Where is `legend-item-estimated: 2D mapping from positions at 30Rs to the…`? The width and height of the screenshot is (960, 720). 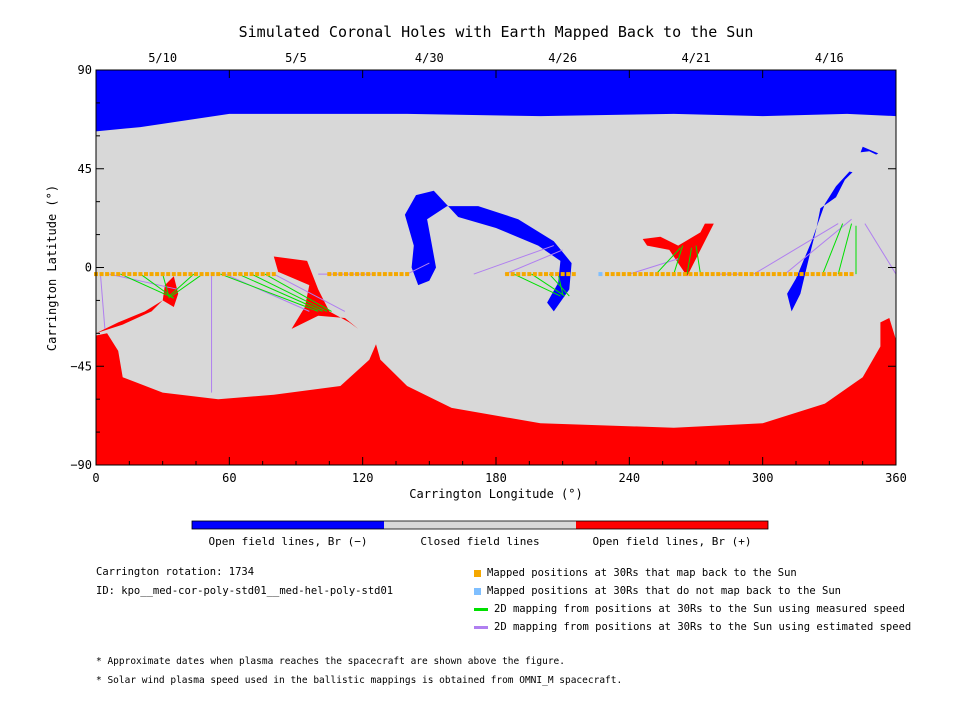
legend-item-estimated: 2D mapping from positions at 30Rs to the… is located at coordinates (692, 627).